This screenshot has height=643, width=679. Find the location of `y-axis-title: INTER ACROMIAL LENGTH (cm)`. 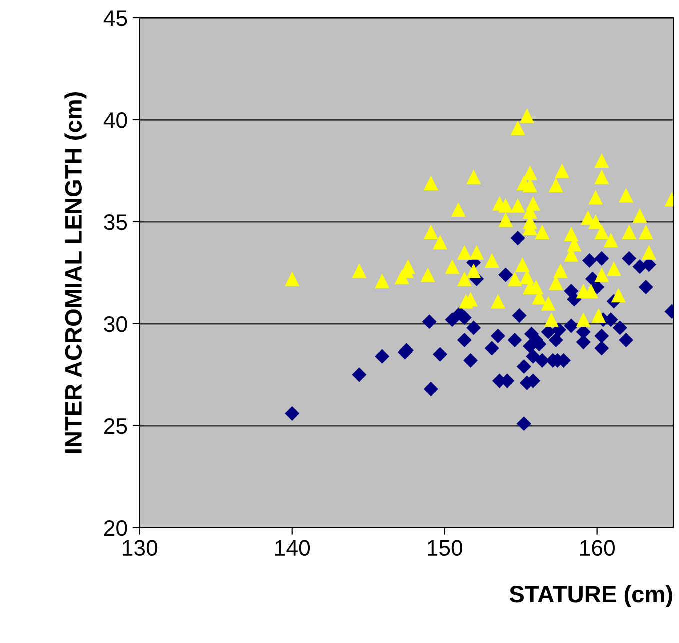

y-axis-title: INTER ACROMIAL LENGTH (cm) is located at coordinates (75, 273).